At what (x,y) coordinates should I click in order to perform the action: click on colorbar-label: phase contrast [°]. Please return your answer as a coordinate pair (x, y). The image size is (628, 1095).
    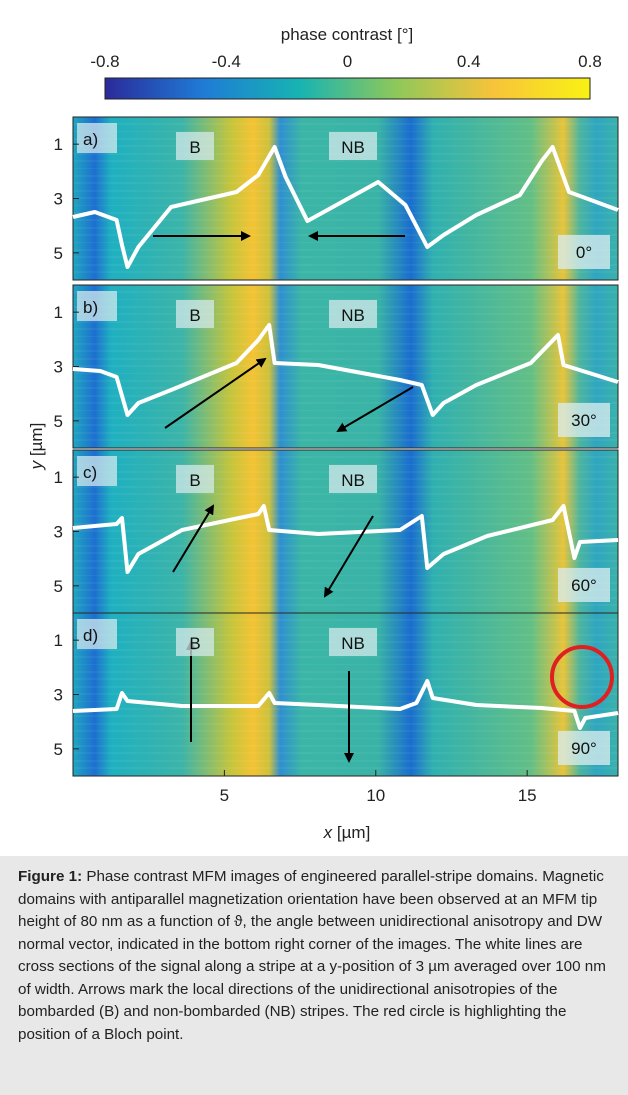
    Looking at the image, I should click on (347, 34).